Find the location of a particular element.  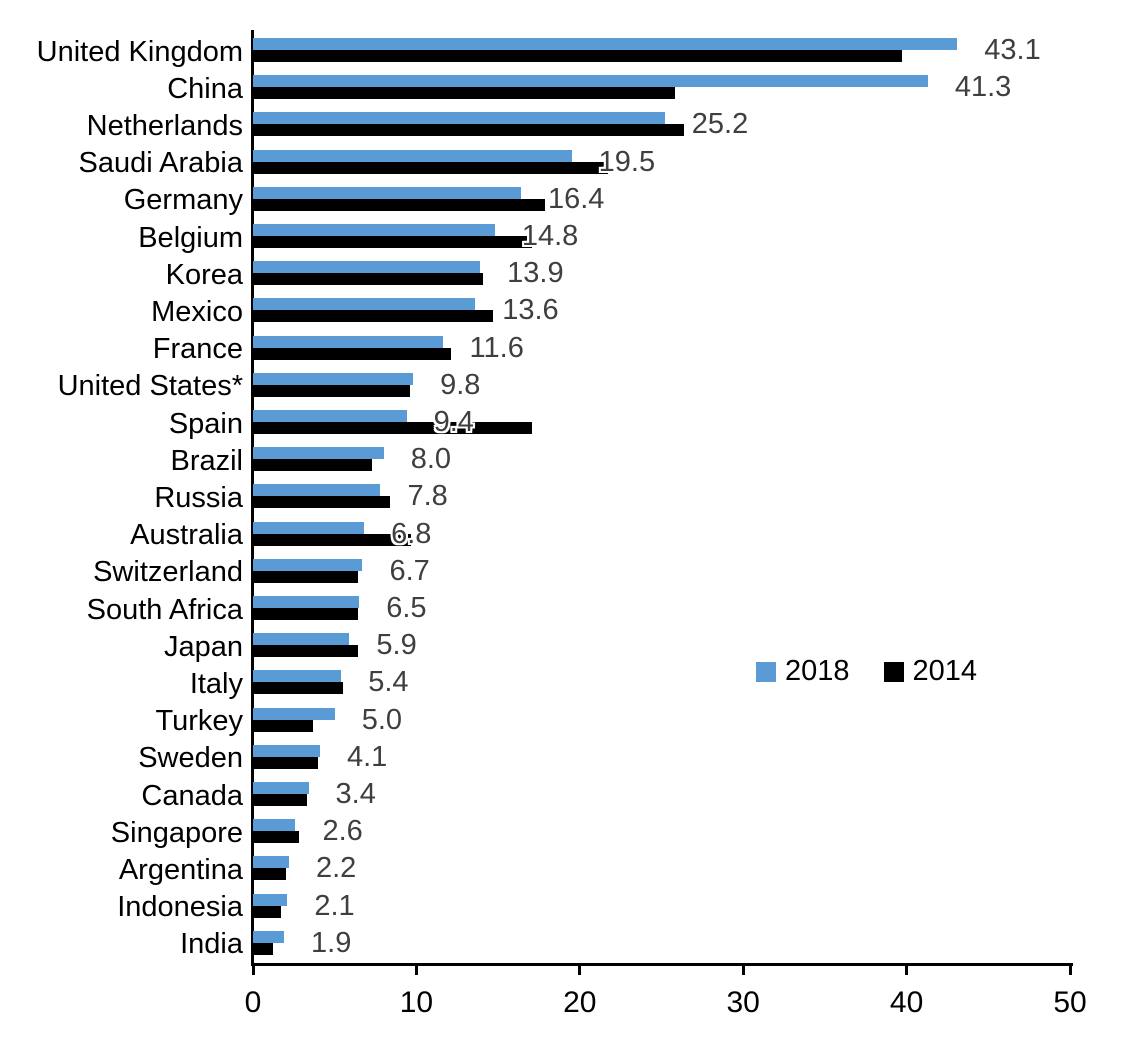

legend: 2018 2014 is located at coordinates (866, 671).